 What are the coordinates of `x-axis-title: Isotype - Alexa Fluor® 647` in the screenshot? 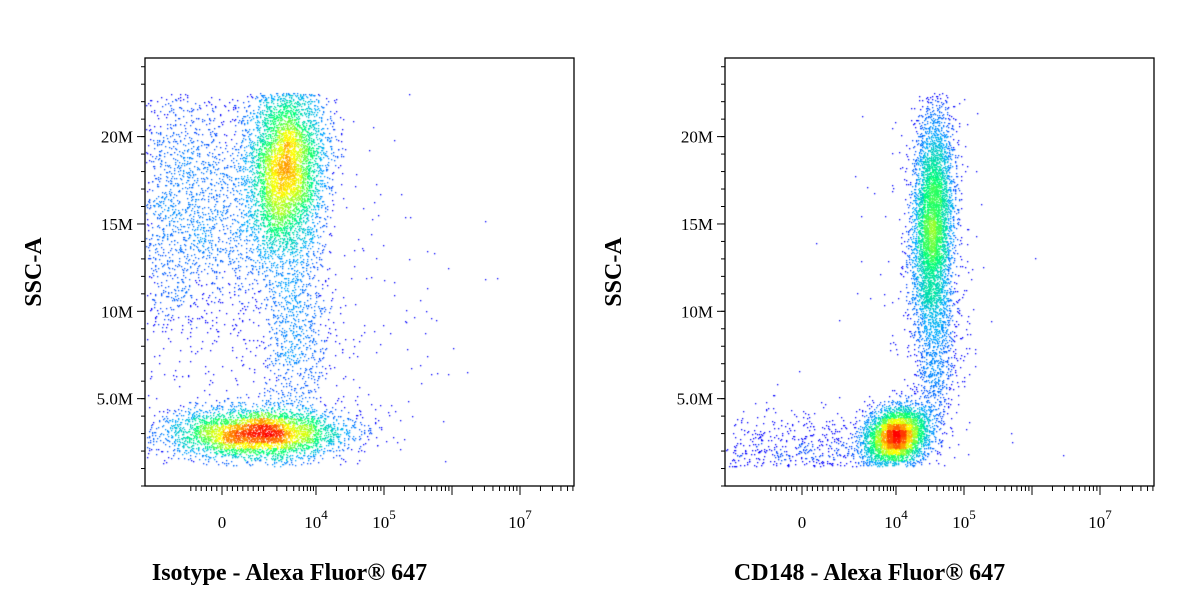 It's located at (289, 573).